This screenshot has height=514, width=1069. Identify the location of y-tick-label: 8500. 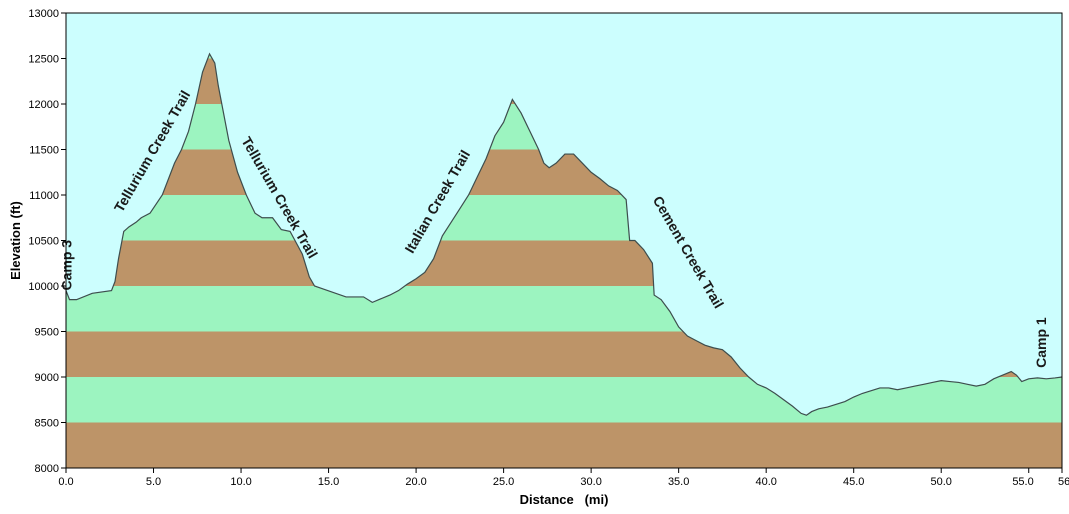
(47, 424).